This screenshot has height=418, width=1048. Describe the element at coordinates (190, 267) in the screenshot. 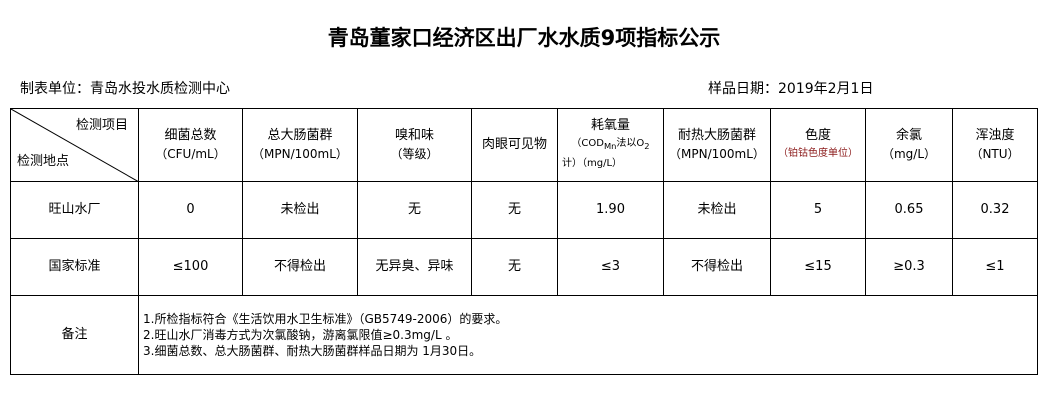

I see `cell: ≤100` at that location.